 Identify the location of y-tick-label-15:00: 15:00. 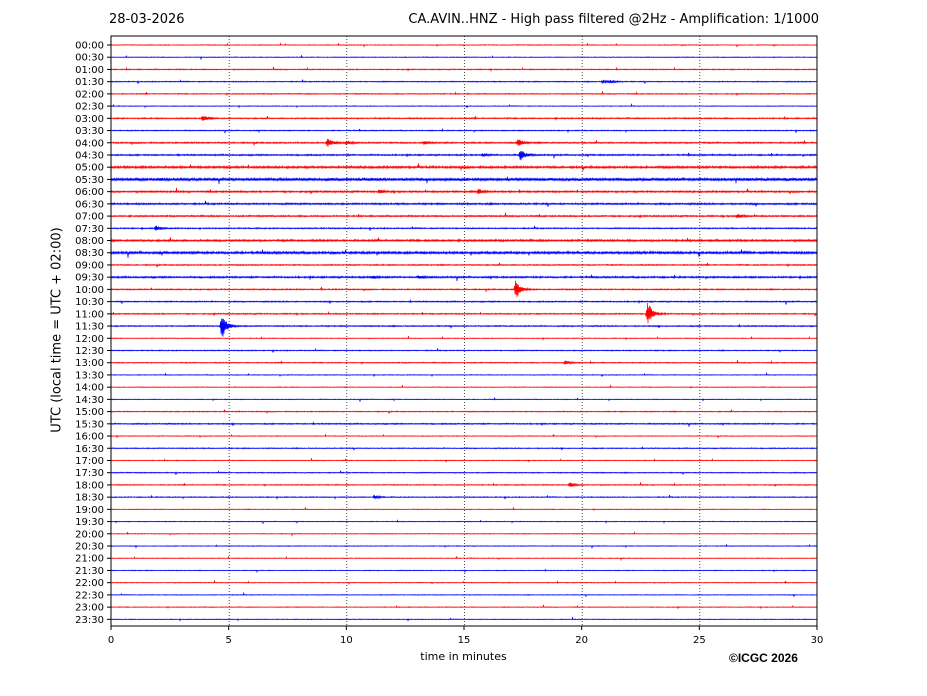
(89, 412).